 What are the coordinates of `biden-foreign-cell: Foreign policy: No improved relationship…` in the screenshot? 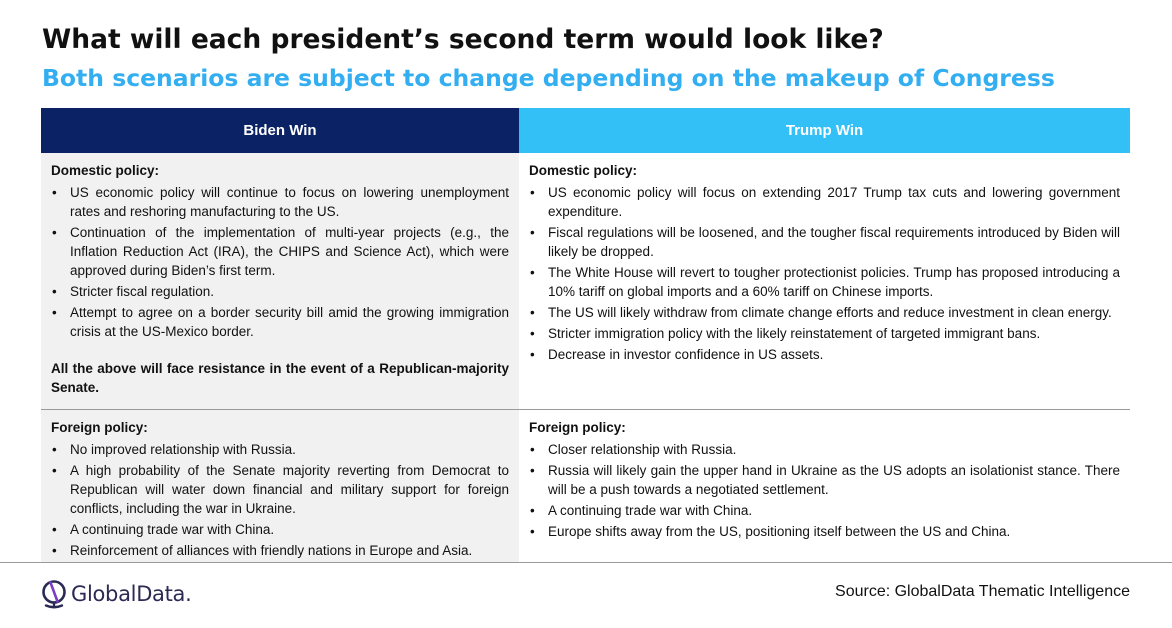 It's located at (280, 486).